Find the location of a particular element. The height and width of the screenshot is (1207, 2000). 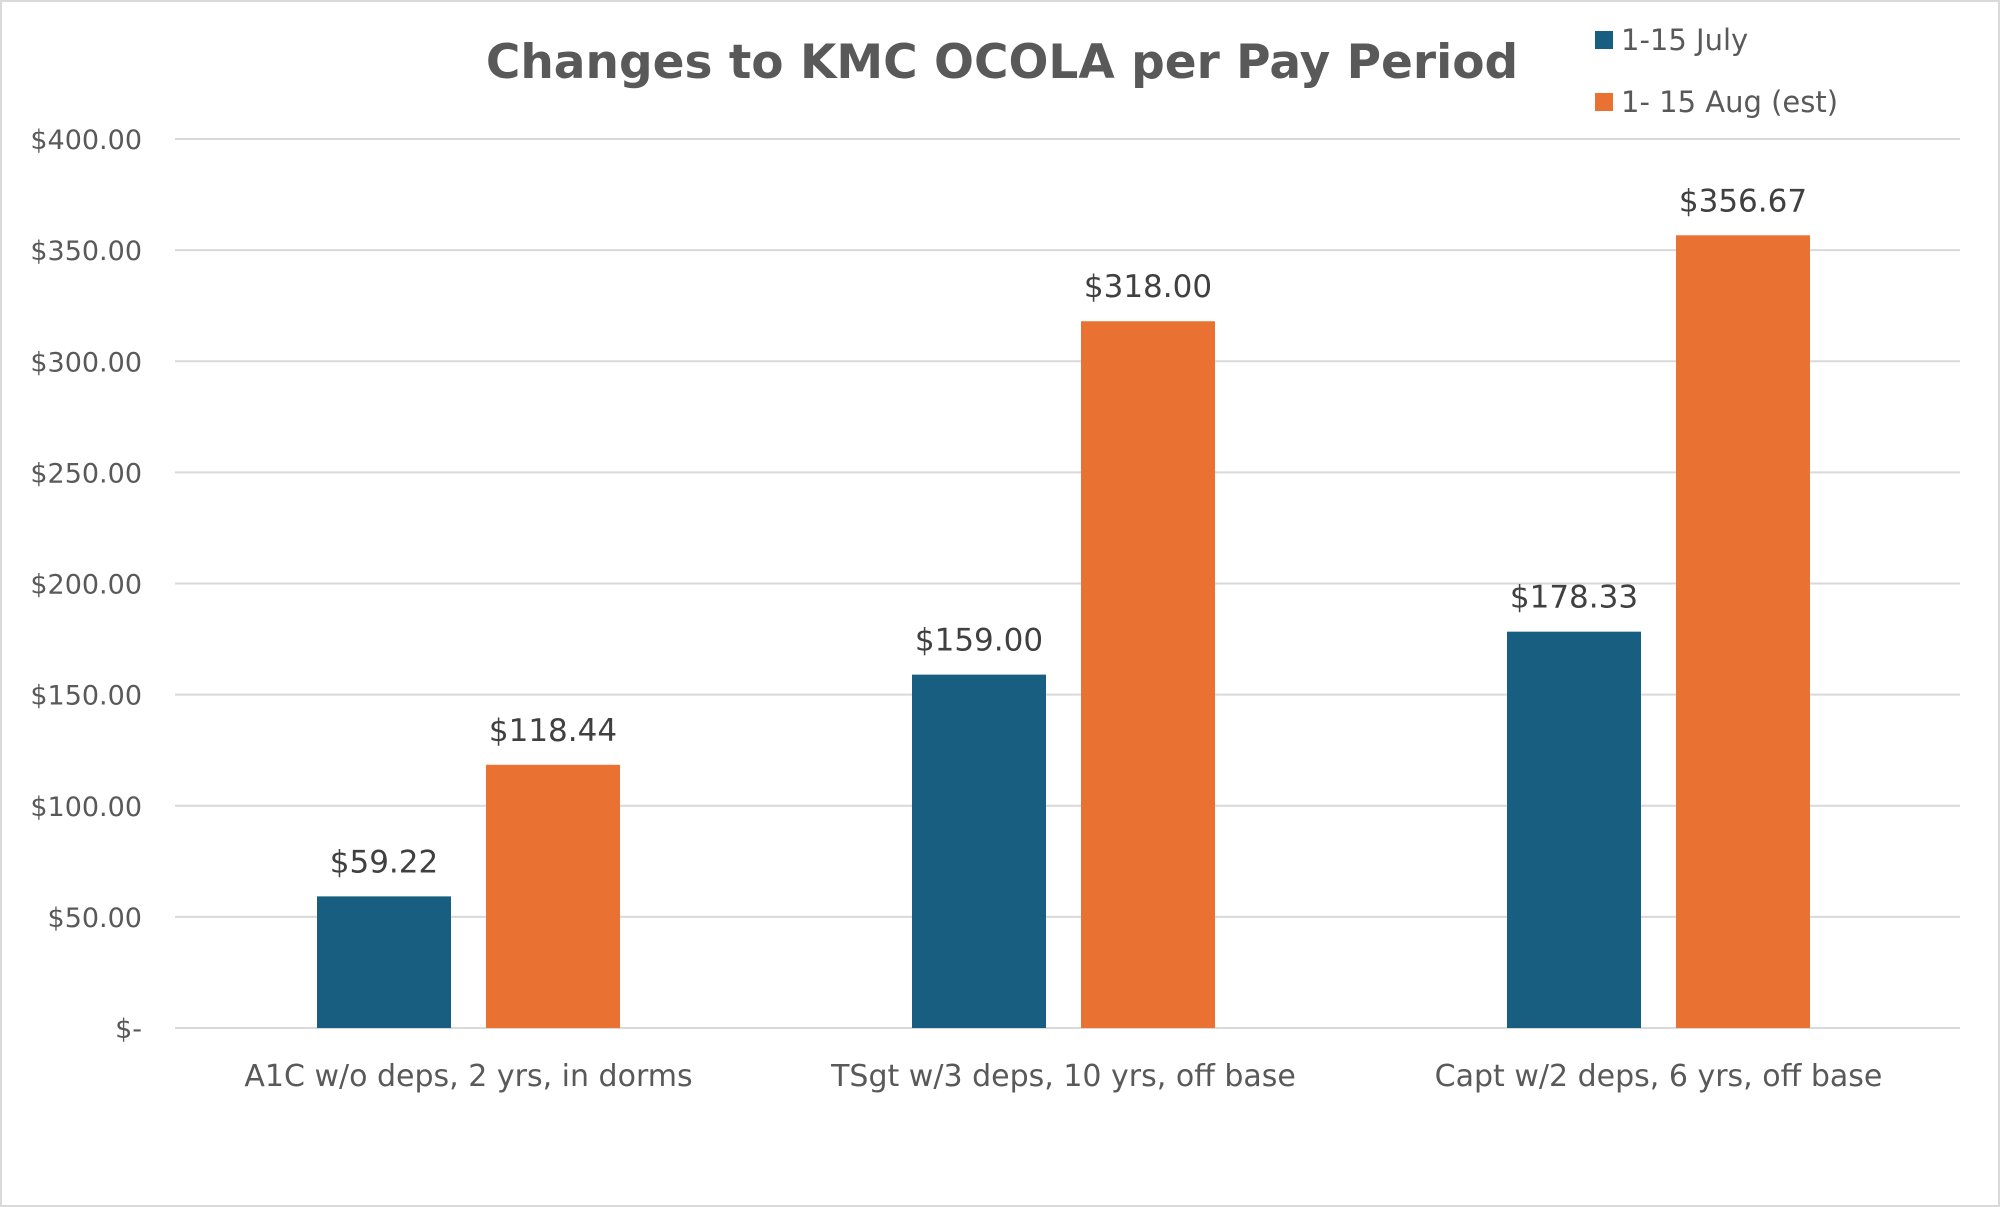

y-tick-label: $250.00 is located at coordinates (86, 473).